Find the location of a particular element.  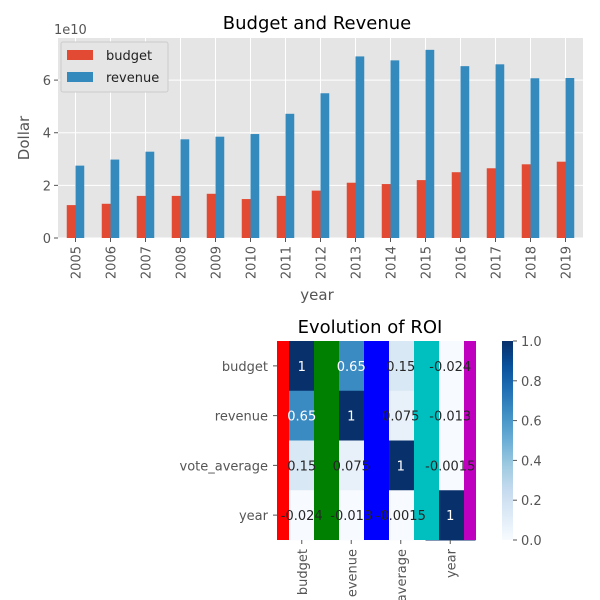

bar-budget-2012 is located at coordinates (316, 214).